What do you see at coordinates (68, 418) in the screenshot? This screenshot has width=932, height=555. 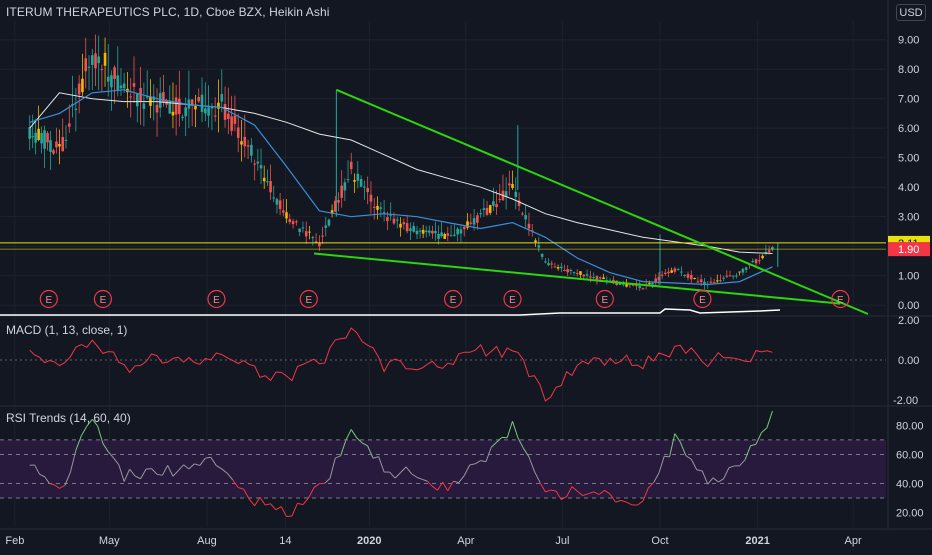 I see `rsi-pane-label: RSI Trends (14, 60, 40)` at bounding box center [68, 418].